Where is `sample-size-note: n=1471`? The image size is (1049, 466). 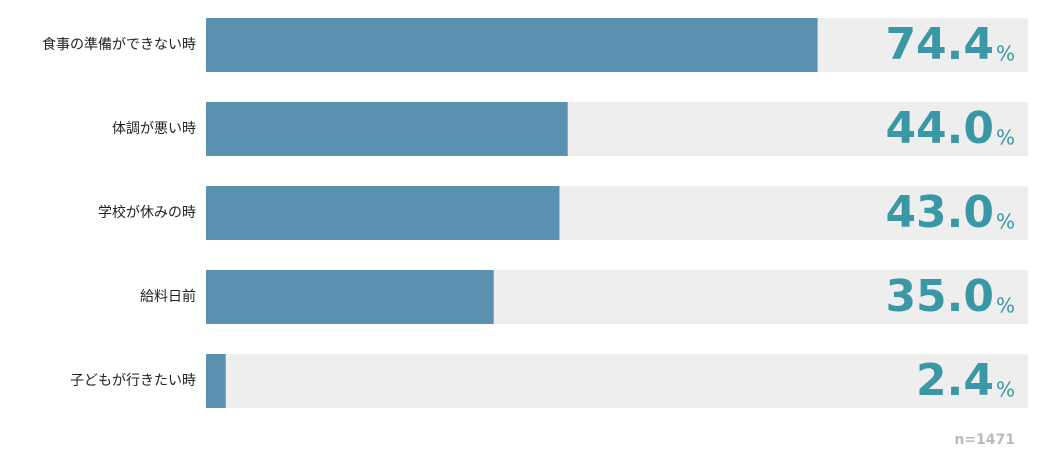
sample-size-note: n=1471 is located at coordinates (984, 440).